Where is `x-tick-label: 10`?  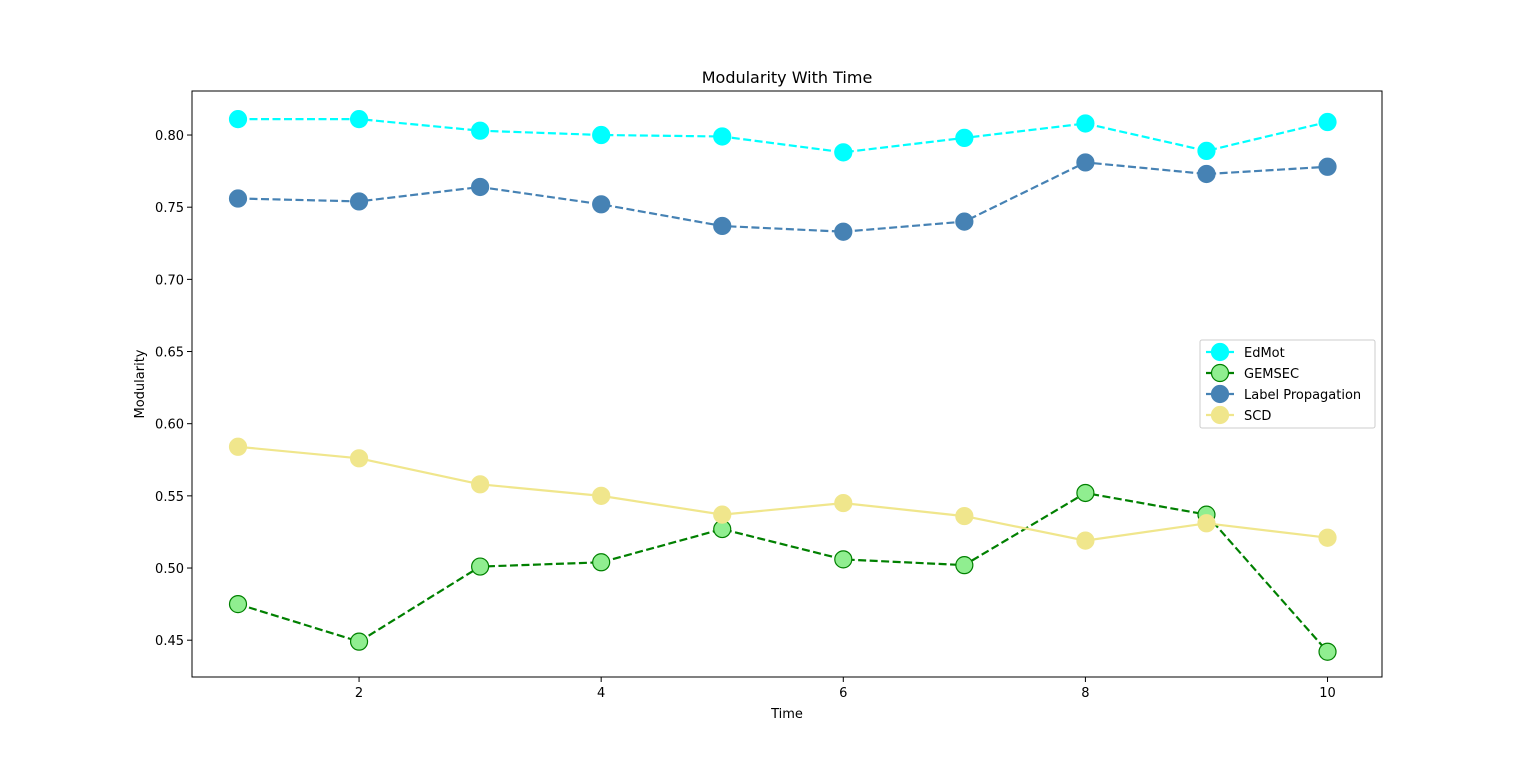 x-tick-label: 10 is located at coordinates (1327, 693).